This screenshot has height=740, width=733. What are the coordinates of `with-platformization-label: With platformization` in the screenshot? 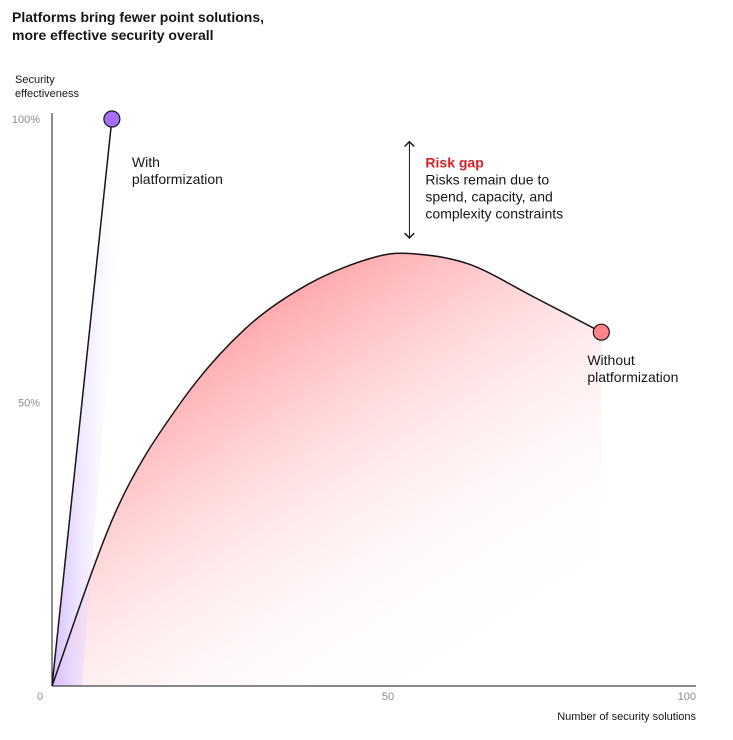 It's located at (177, 170).